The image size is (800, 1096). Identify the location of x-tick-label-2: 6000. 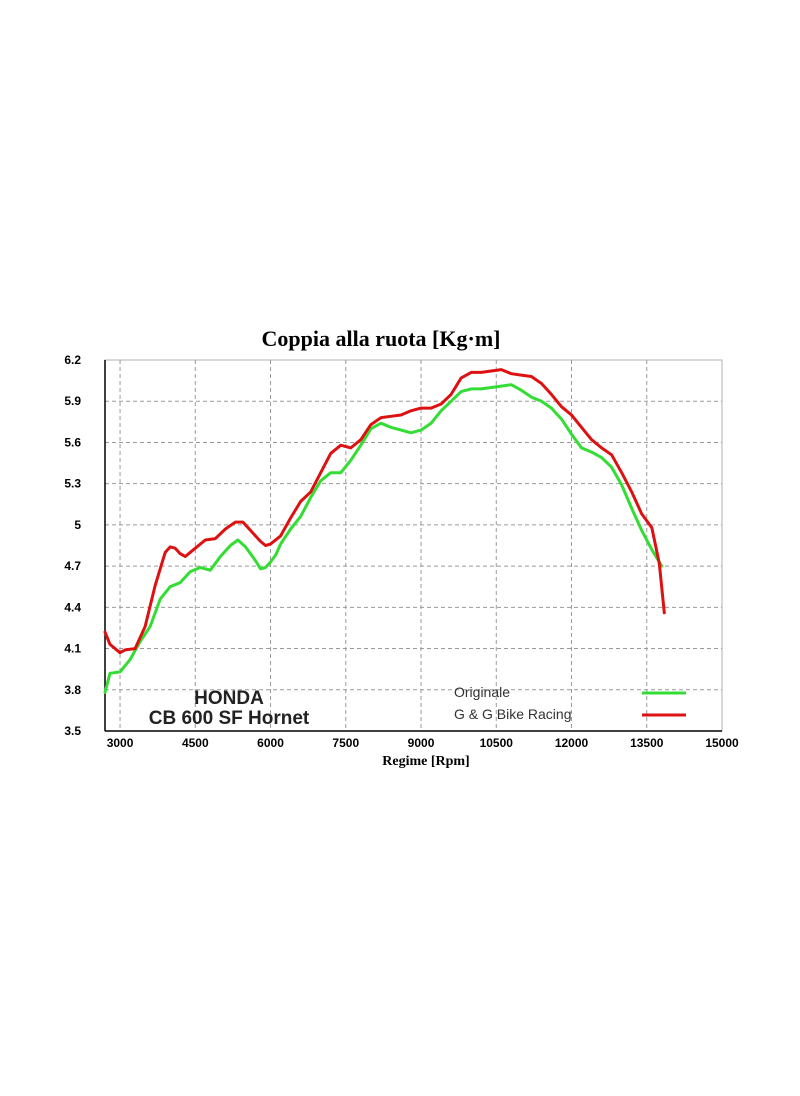
(270, 743).